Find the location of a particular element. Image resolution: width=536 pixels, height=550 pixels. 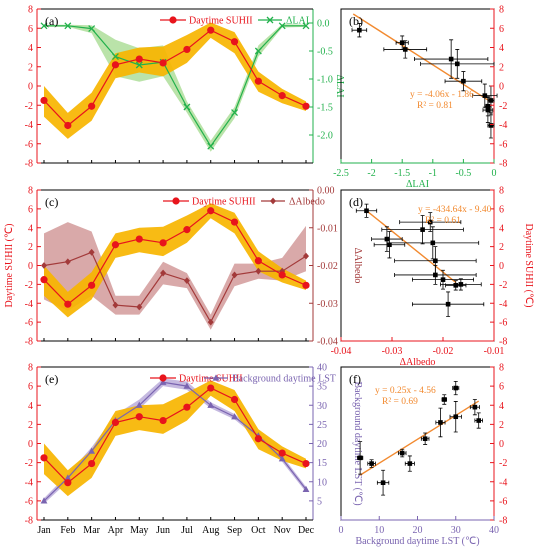

left-tick-label-e: -2 is located at coordinates (29, 463).